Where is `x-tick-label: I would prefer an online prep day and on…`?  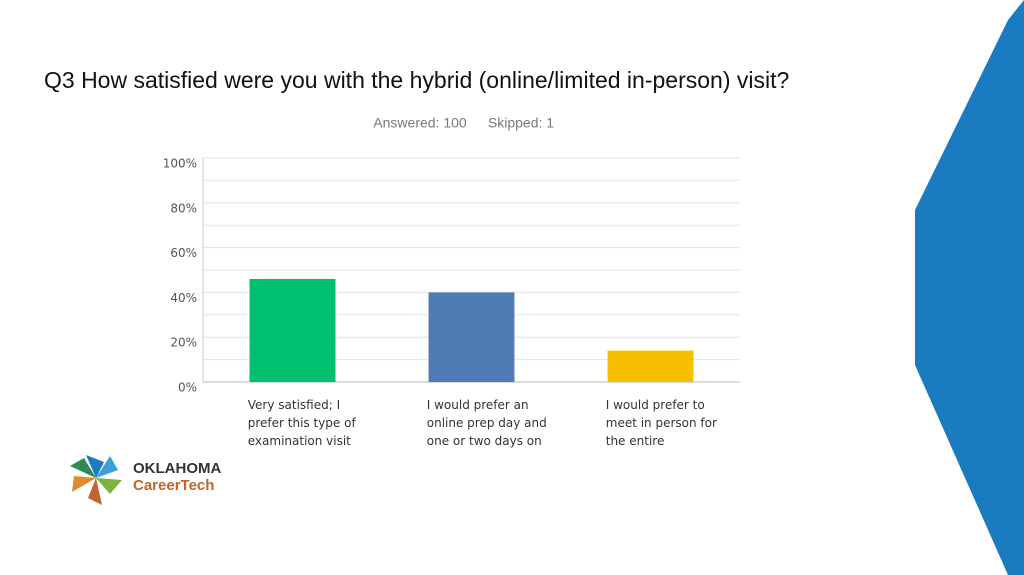
x-tick-label: I would prefer an online prep day and on… is located at coordinates (486, 423).